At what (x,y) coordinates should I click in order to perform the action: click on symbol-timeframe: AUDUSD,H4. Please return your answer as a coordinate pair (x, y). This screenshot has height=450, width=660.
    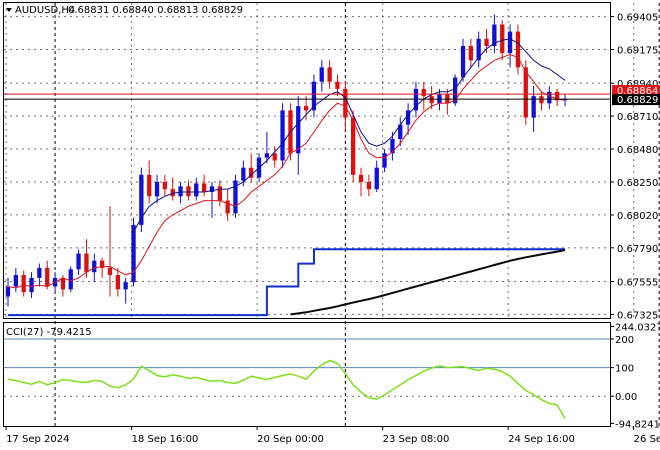
    Looking at the image, I should click on (45, 10).